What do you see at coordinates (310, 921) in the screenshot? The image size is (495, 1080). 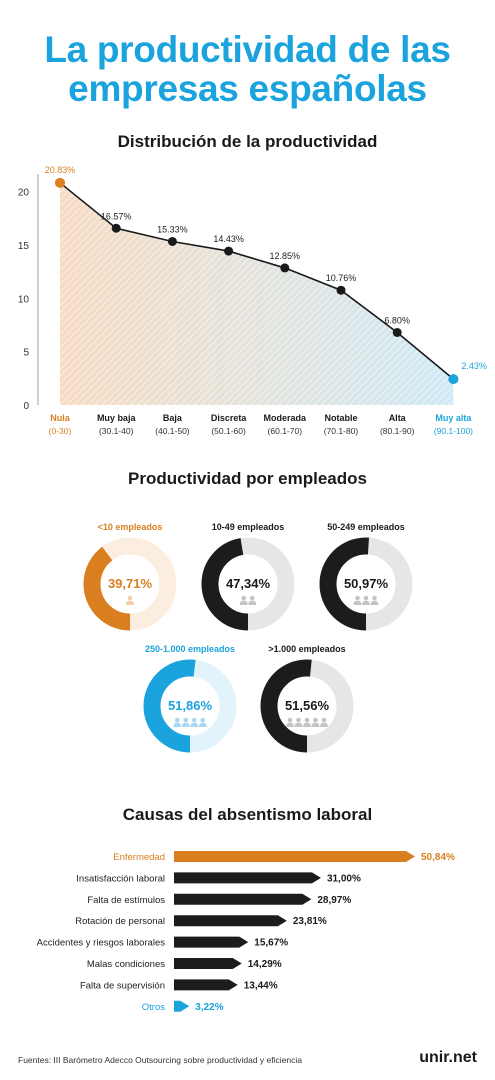 I see `bar-value-label: 23,81%` at bounding box center [310, 921].